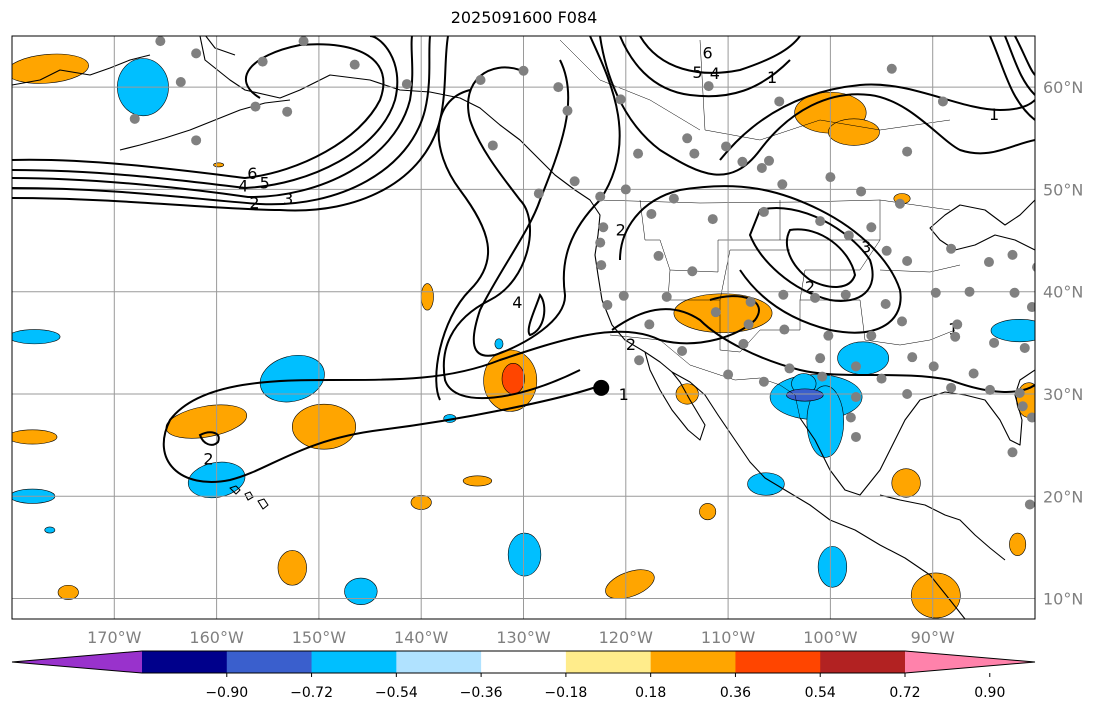  What do you see at coordinates (728, 637) in the screenshot?
I see `longitude-label: 110°W` at bounding box center [728, 637].